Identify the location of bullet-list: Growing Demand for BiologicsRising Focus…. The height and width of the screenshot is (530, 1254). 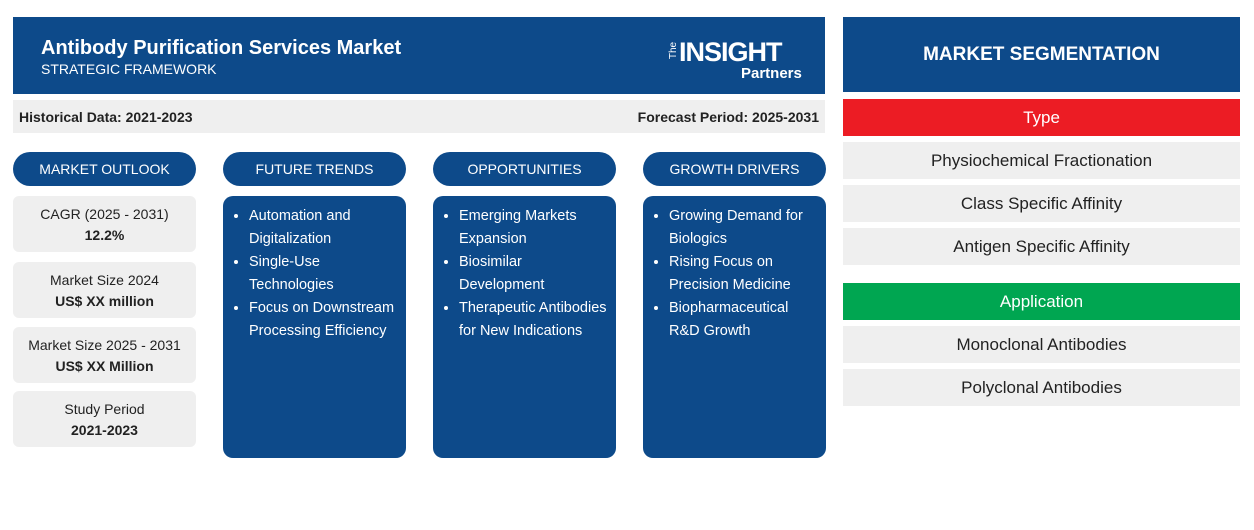
(736, 274).